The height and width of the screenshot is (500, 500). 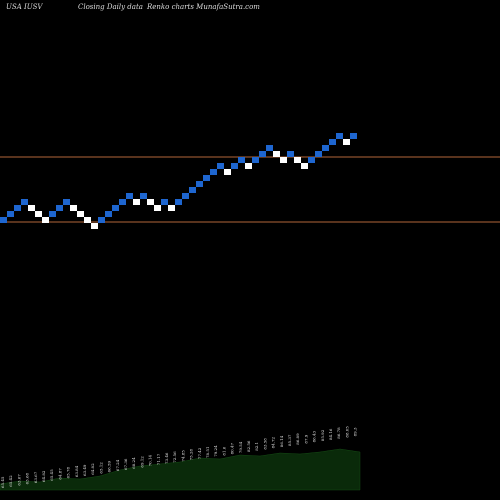 What do you see at coordinates (273, 442) in the screenshot?
I see `volume-label-33: 84.72` at bounding box center [273, 442].